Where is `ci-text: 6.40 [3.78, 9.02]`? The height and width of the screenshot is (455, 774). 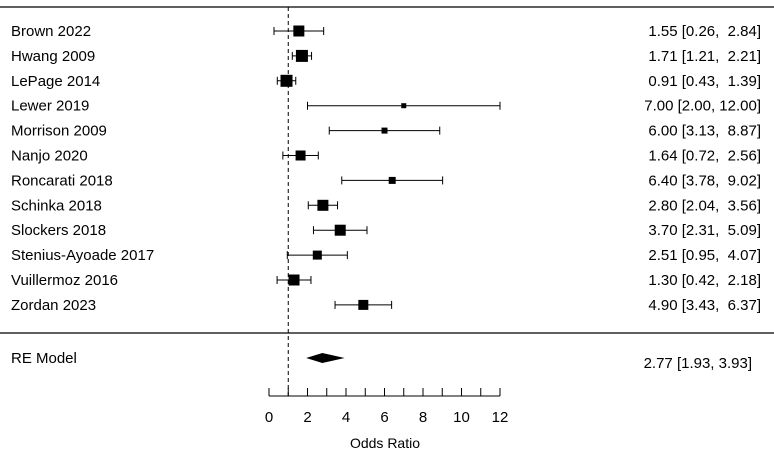 ci-text: 6.40 [3.78, 9.02] is located at coordinates (704, 180).